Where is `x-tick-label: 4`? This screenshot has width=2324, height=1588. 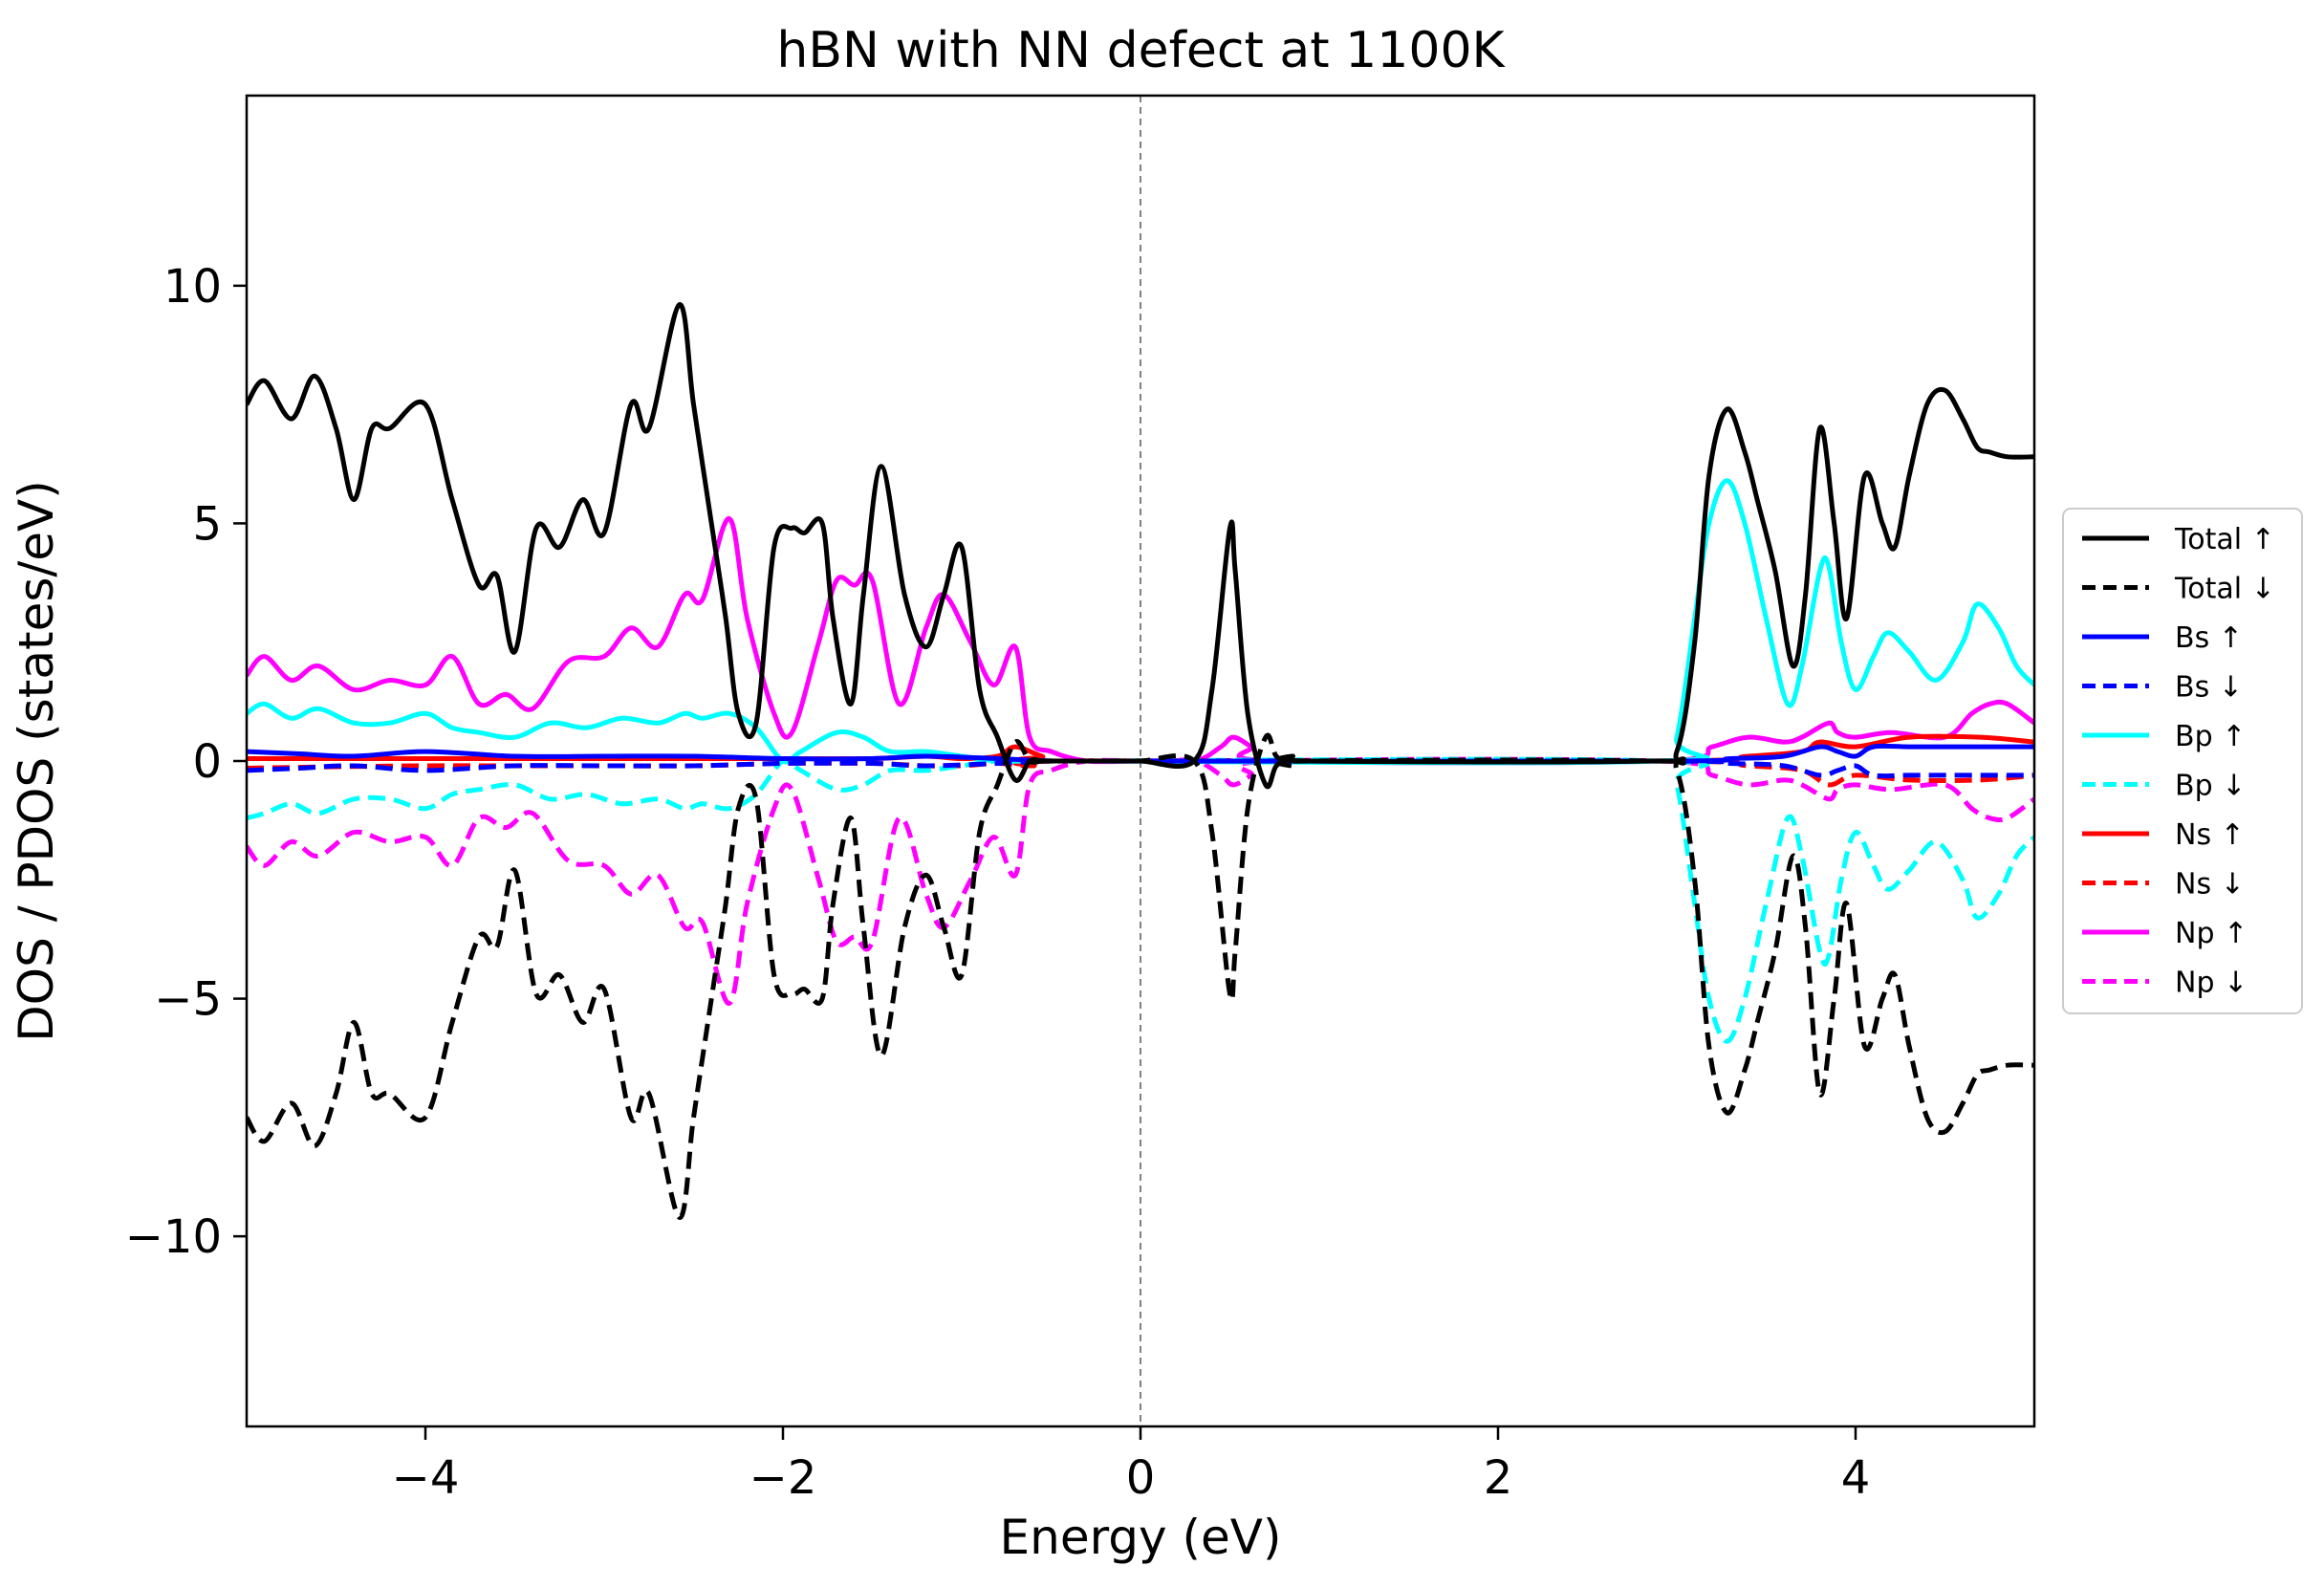
x-tick-label: 4 is located at coordinates (1856, 1478).